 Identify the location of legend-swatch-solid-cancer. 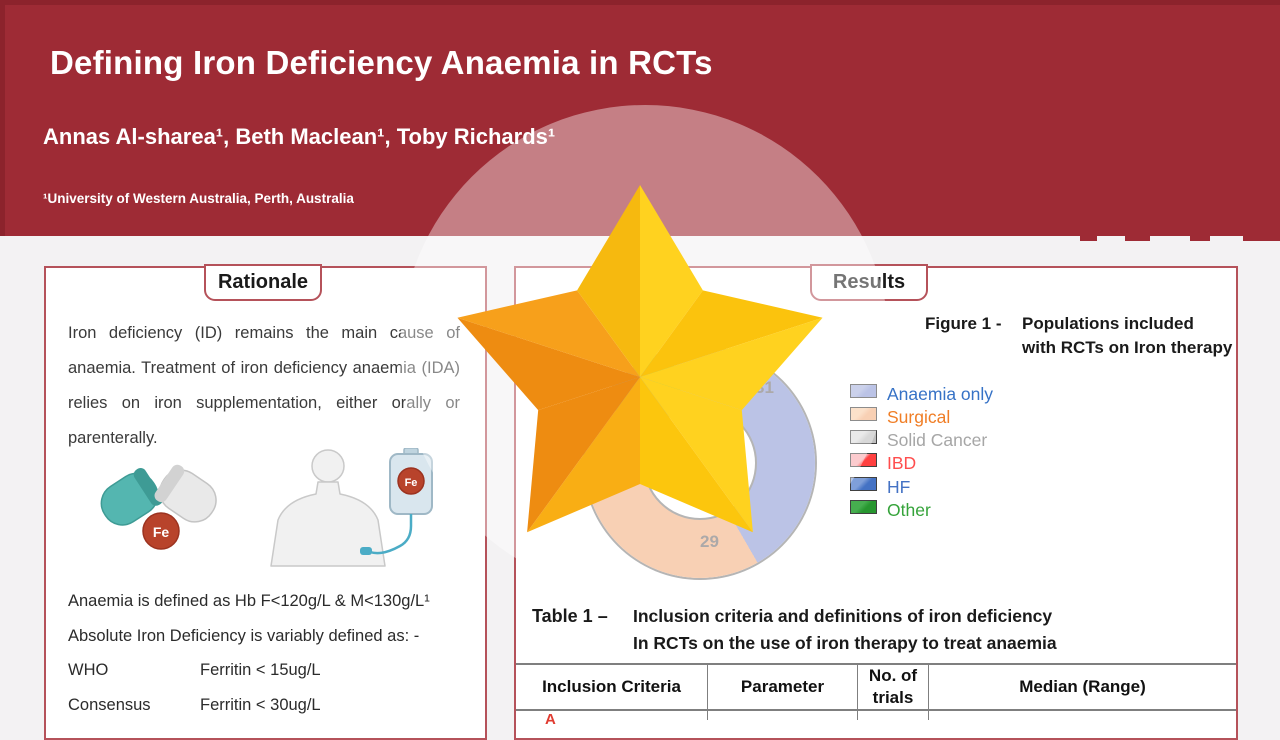
(863, 437).